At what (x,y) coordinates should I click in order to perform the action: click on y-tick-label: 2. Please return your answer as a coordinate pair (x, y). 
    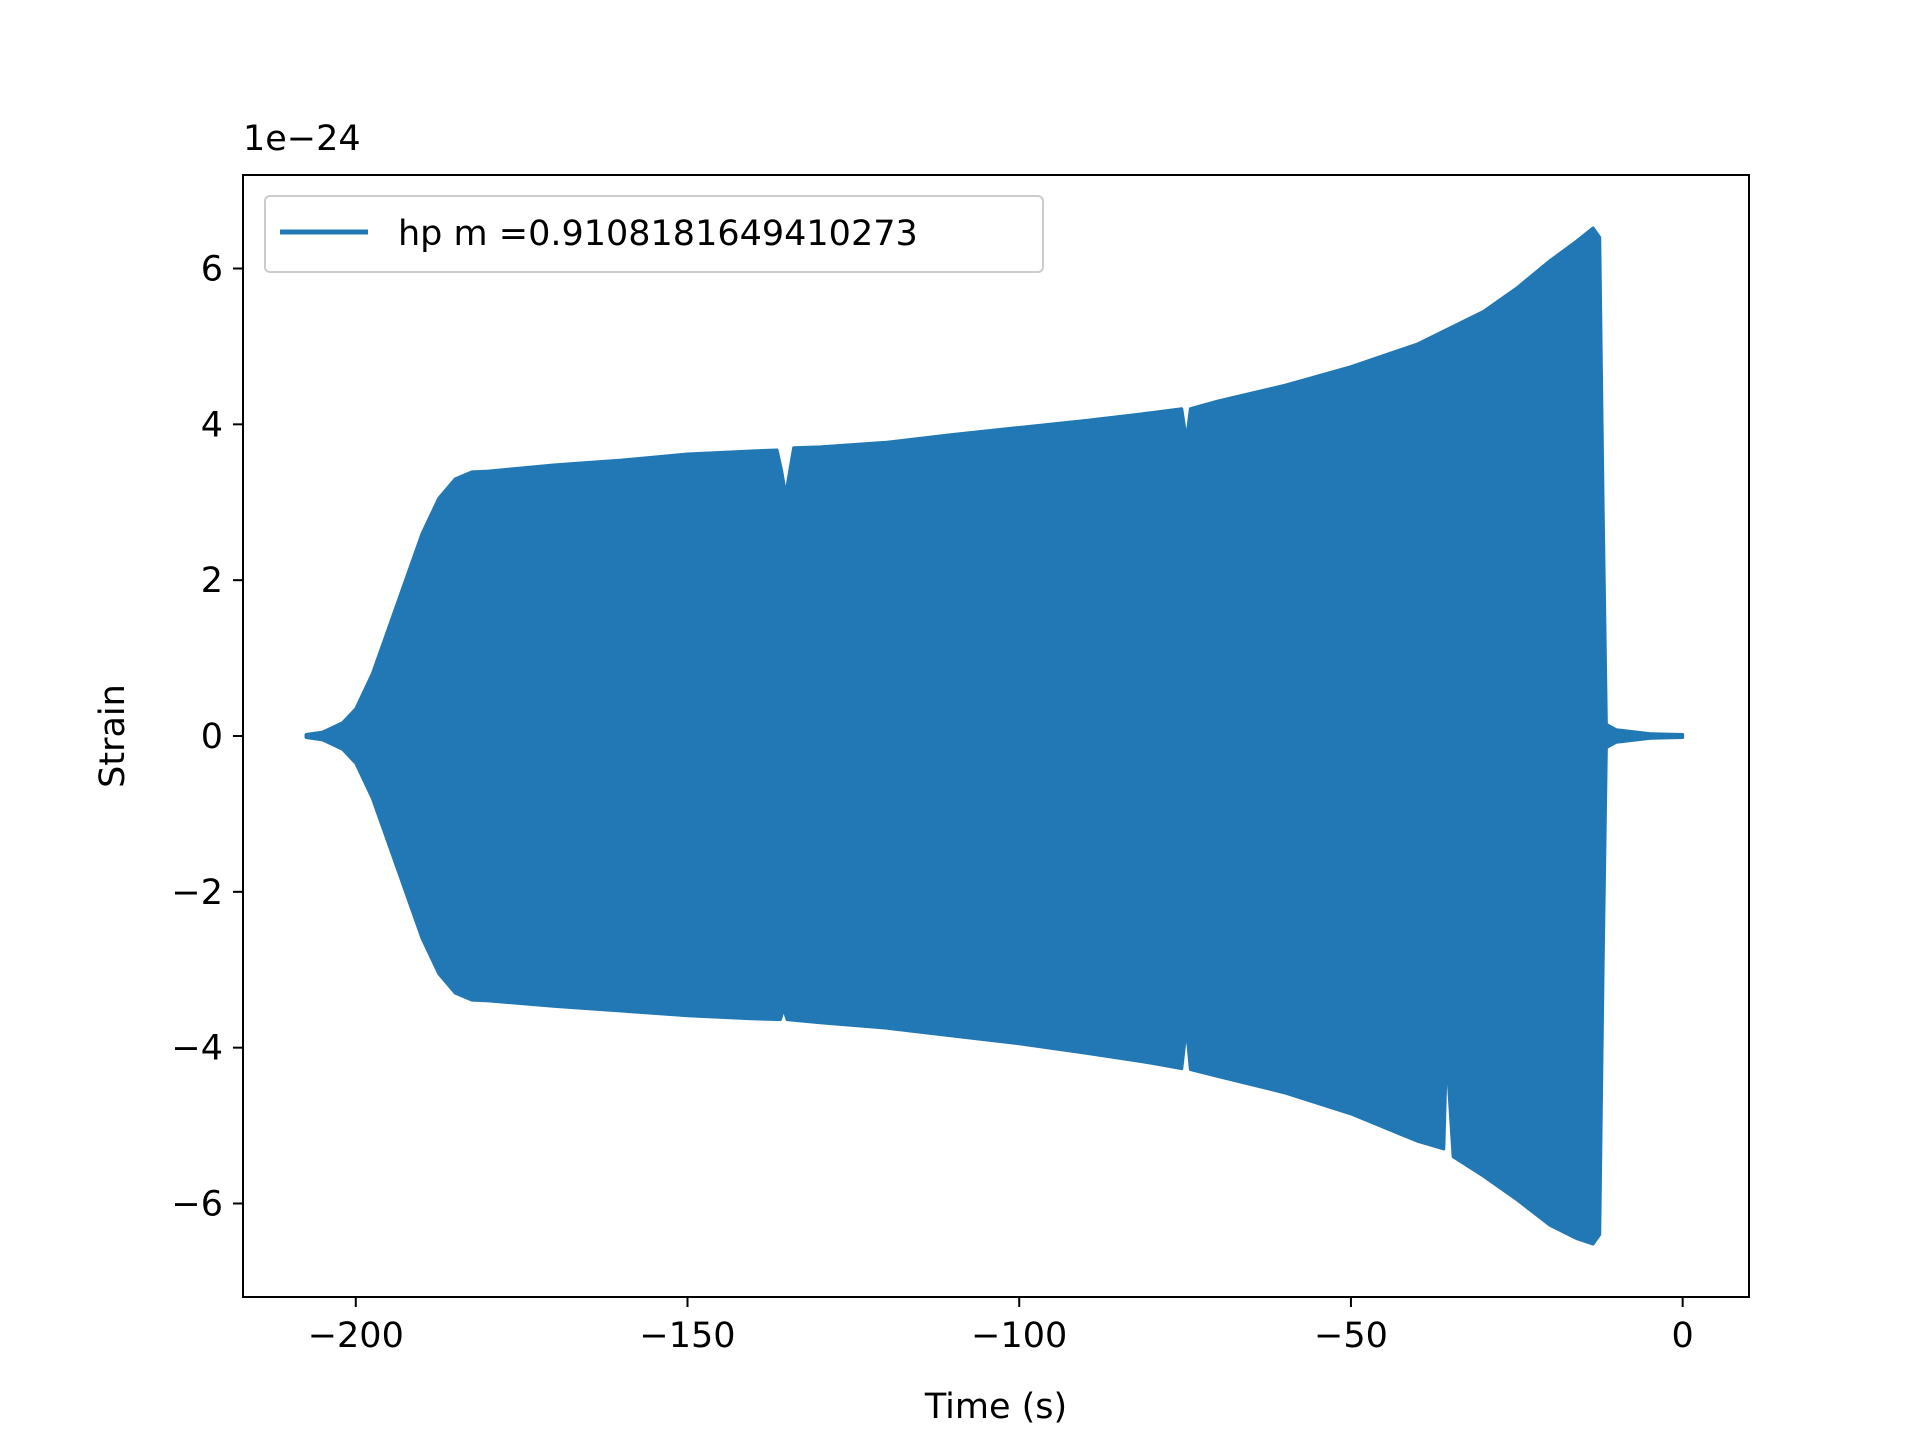
    Looking at the image, I should click on (212, 581).